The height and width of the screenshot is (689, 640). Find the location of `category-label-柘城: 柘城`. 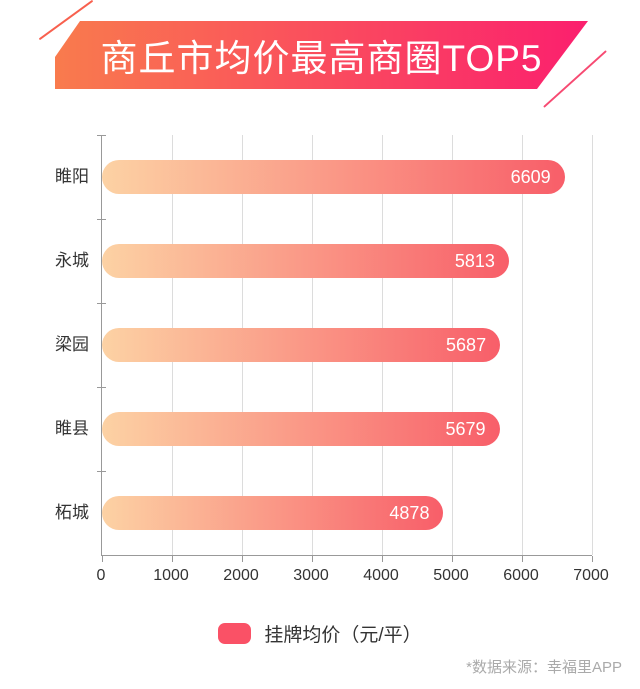

category-label-柘城: 柘城 is located at coordinates (72, 512).